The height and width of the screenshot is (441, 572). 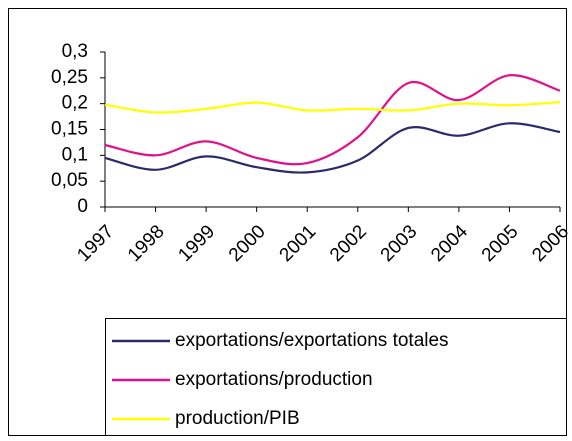 What do you see at coordinates (82, 206) in the screenshot?
I see `y-tick-label: 0` at bounding box center [82, 206].